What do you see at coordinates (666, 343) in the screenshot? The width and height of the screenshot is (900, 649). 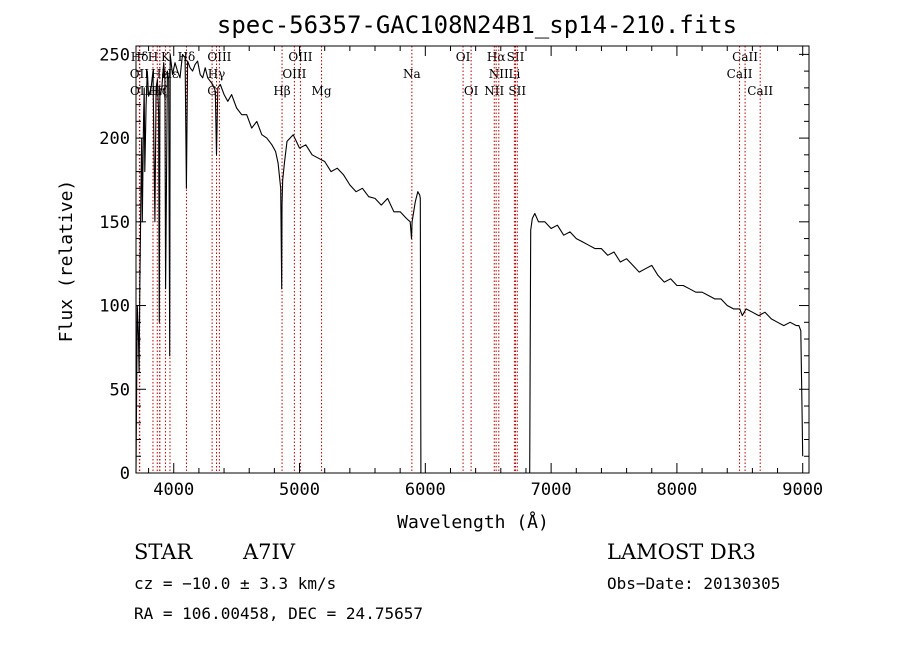 I see `spectrum-series-line` at bounding box center [666, 343].